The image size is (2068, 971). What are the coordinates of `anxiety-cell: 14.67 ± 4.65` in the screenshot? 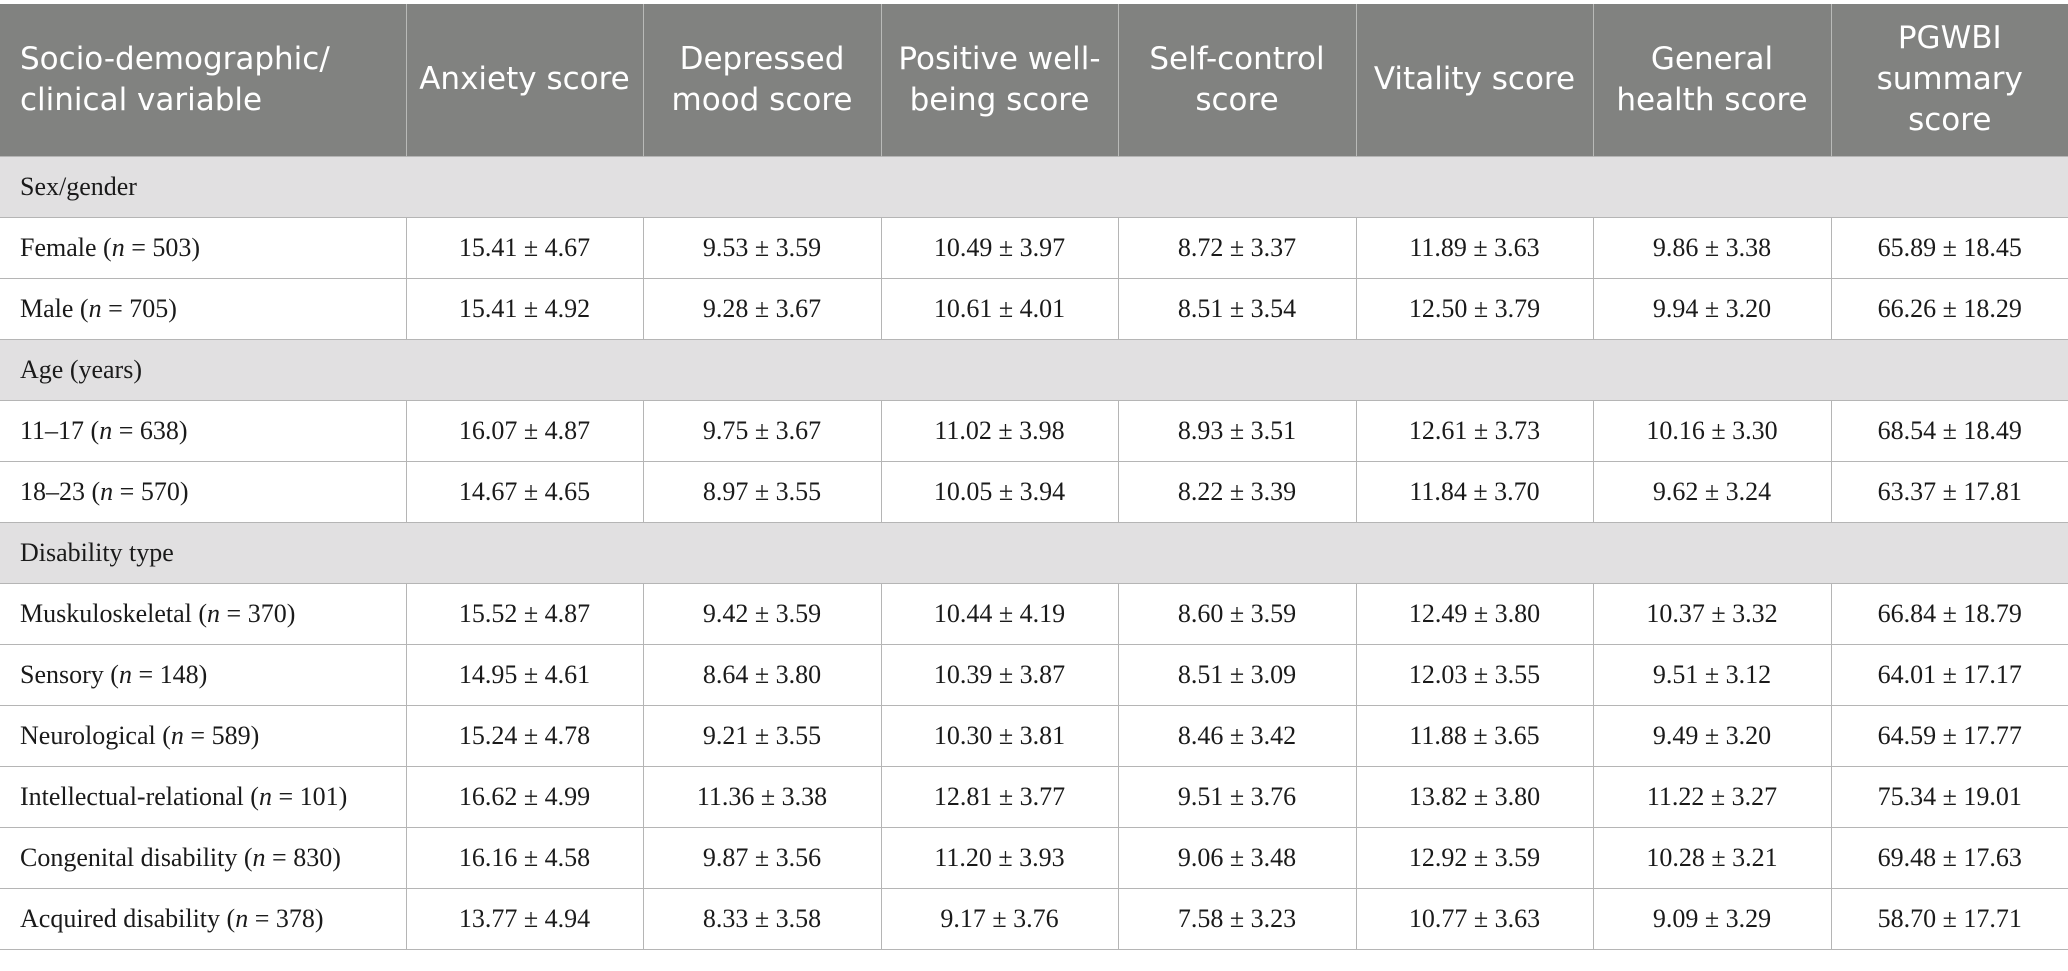 It's located at (524, 491).